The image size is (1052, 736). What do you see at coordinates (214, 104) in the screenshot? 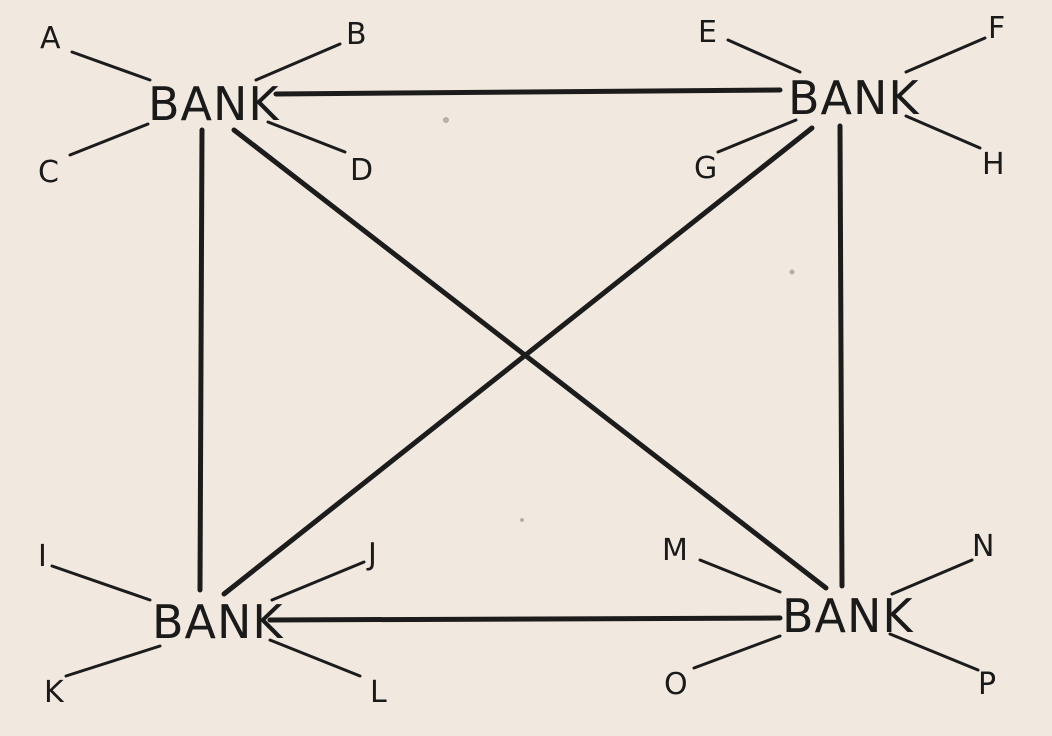
I see `bank-top-left-label: BANK` at bounding box center [214, 104].